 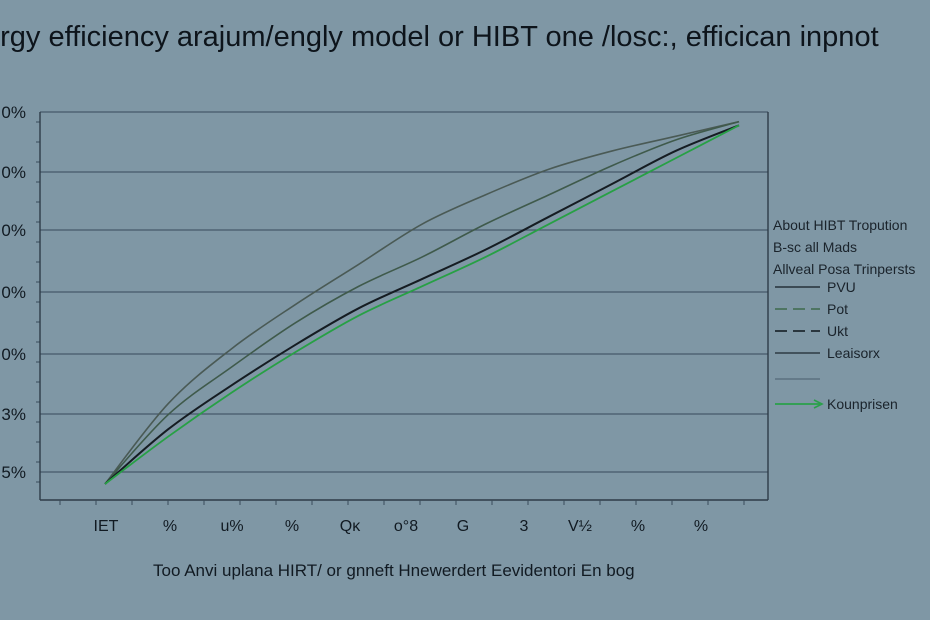 What do you see at coordinates (231, 526) in the screenshot?
I see `x-tick-label: u%` at bounding box center [231, 526].